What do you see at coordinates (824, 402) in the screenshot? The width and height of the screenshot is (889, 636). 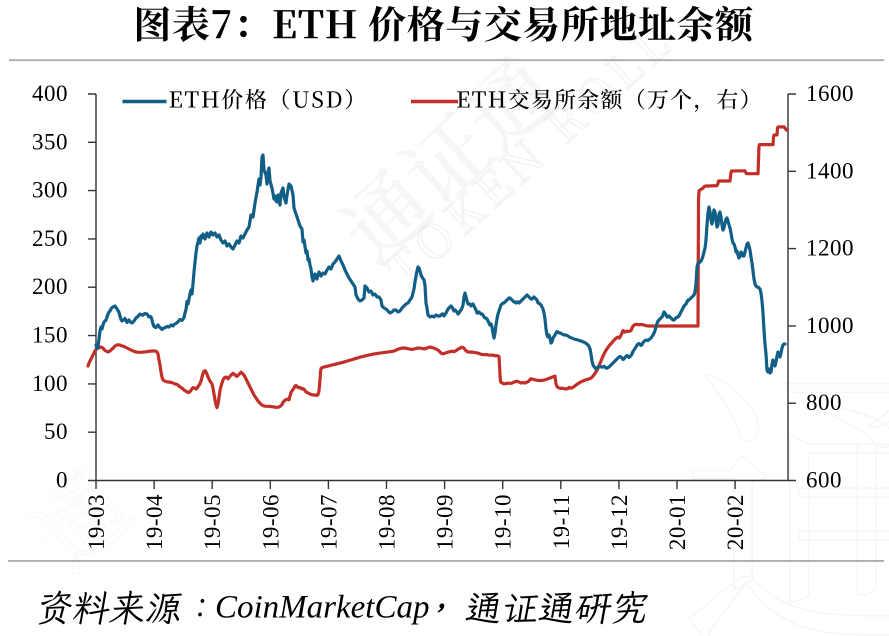 I see `svg-text: 800` at bounding box center [824, 402].